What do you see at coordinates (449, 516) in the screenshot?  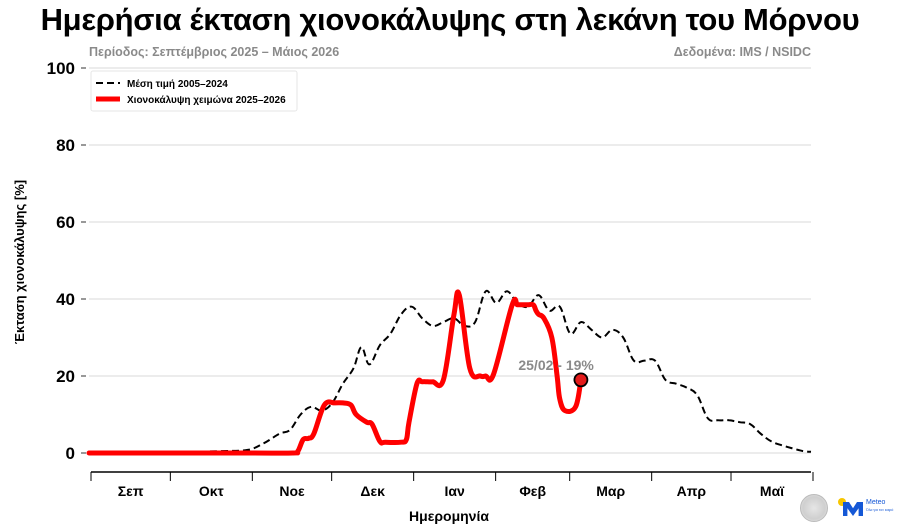 I see `x-axis-label: Ημερομηνία` at bounding box center [449, 516].